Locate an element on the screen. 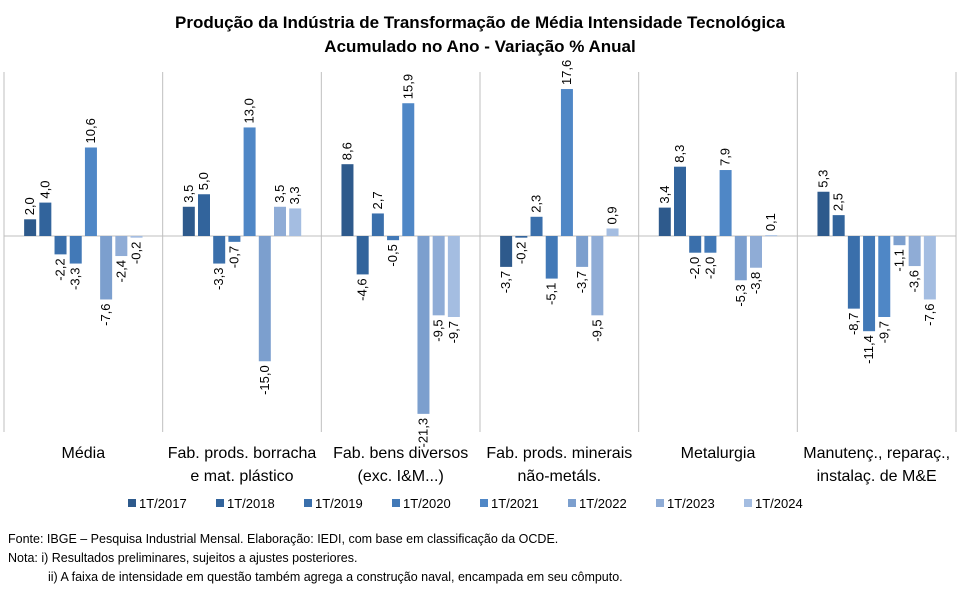 Image resolution: width=961 pixels, height=594 pixels. bar-value-label: 2,3 is located at coordinates (536, 204).